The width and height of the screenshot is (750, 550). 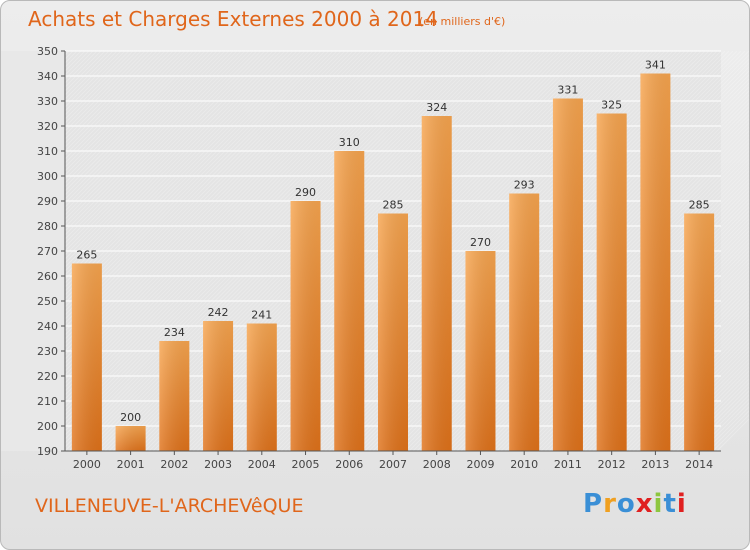 What do you see at coordinates (47, 151) in the screenshot?
I see `y-tick-label: 310` at bounding box center [47, 151].